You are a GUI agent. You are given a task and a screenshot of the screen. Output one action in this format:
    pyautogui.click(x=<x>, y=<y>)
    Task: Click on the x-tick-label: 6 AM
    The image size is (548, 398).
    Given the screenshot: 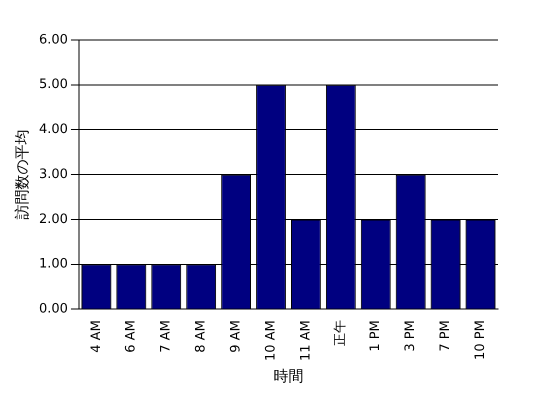 What is the action you would take?
    pyautogui.click(x=131, y=336)
    